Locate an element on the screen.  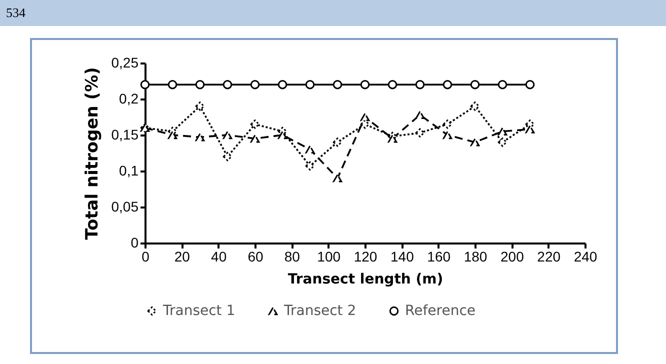
x-tick-label: 140 is located at coordinates (402, 256).